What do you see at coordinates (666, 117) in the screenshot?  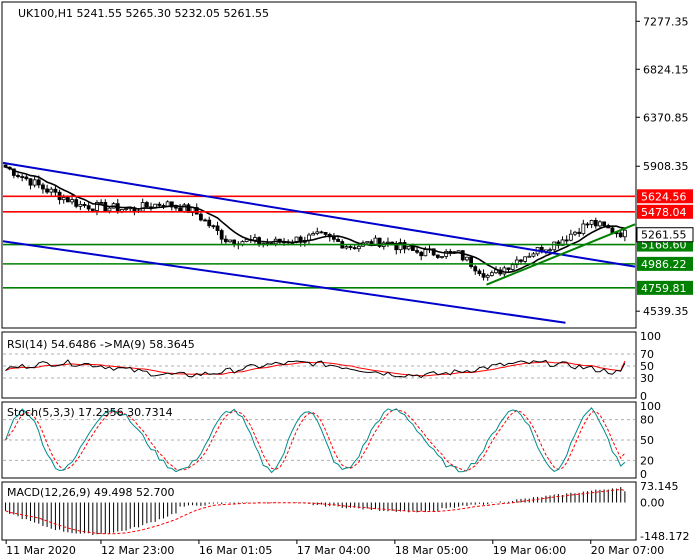 I see `price-tick-label: 6370.85` at bounding box center [666, 117].